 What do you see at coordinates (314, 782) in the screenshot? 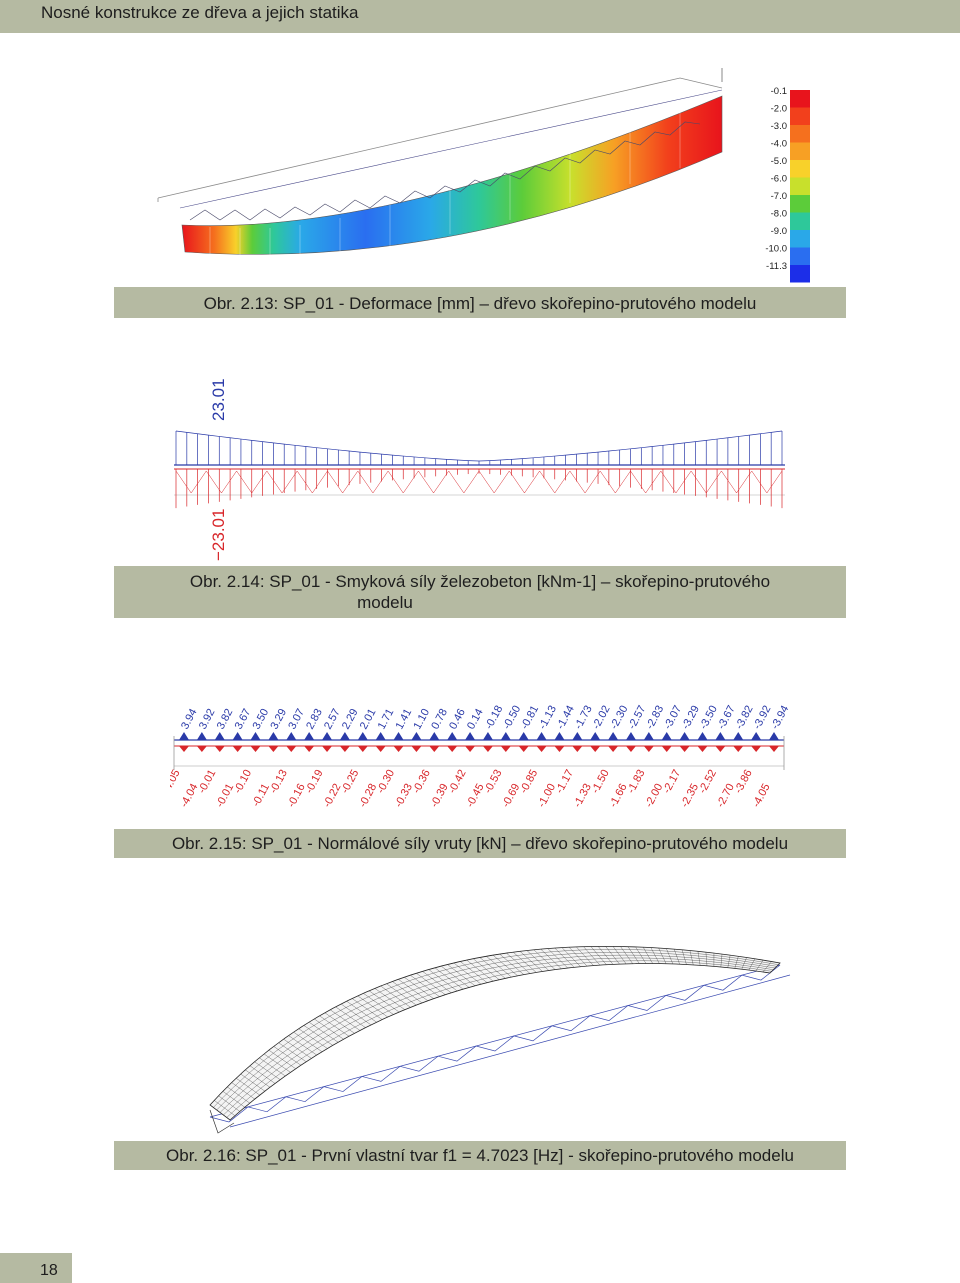
I see `bottom-force-label: -0.19` at bounding box center [314, 782].